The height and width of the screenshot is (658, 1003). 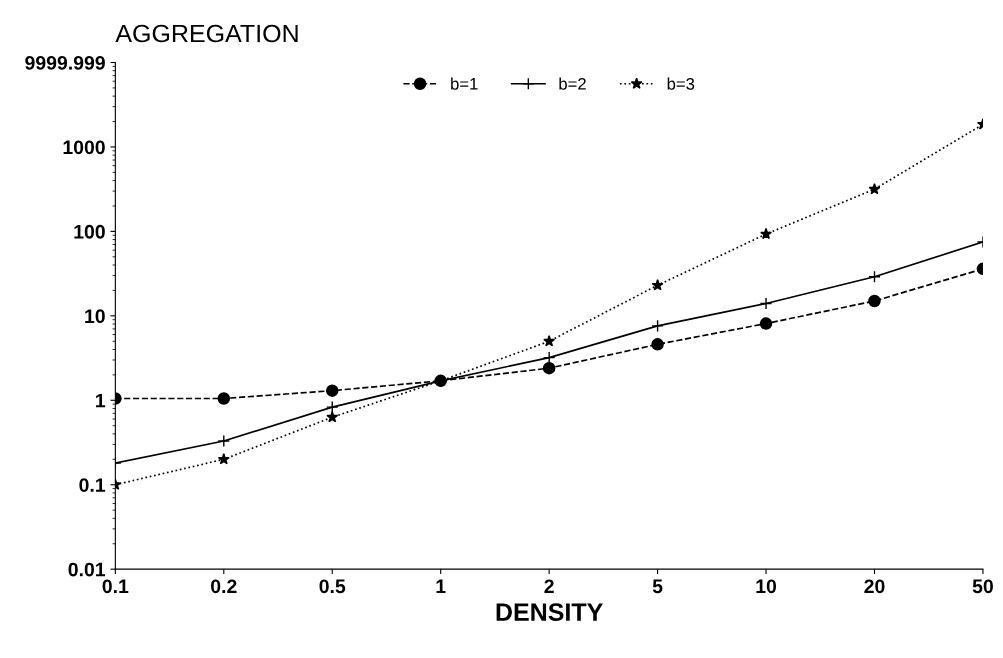 What do you see at coordinates (95, 316) in the screenshot?
I see `y-tick-label: 10` at bounding box center [95, 316].